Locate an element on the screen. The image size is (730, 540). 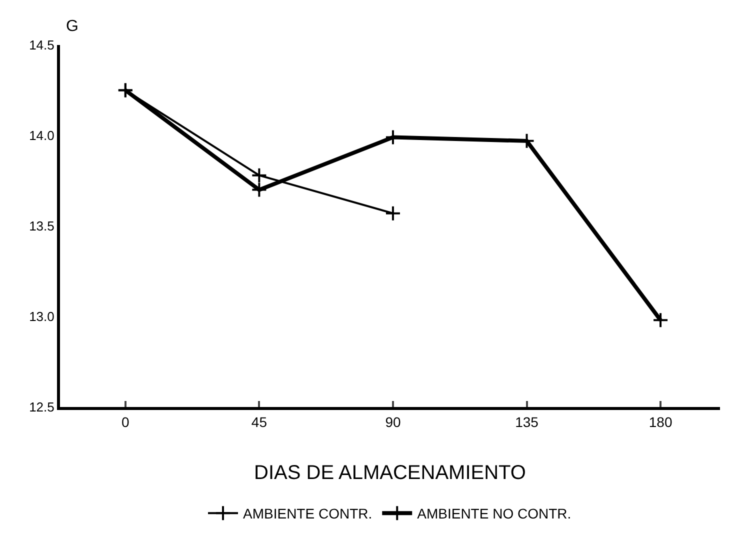
x-tick-label: 135 is located at coordinates (527, 422).